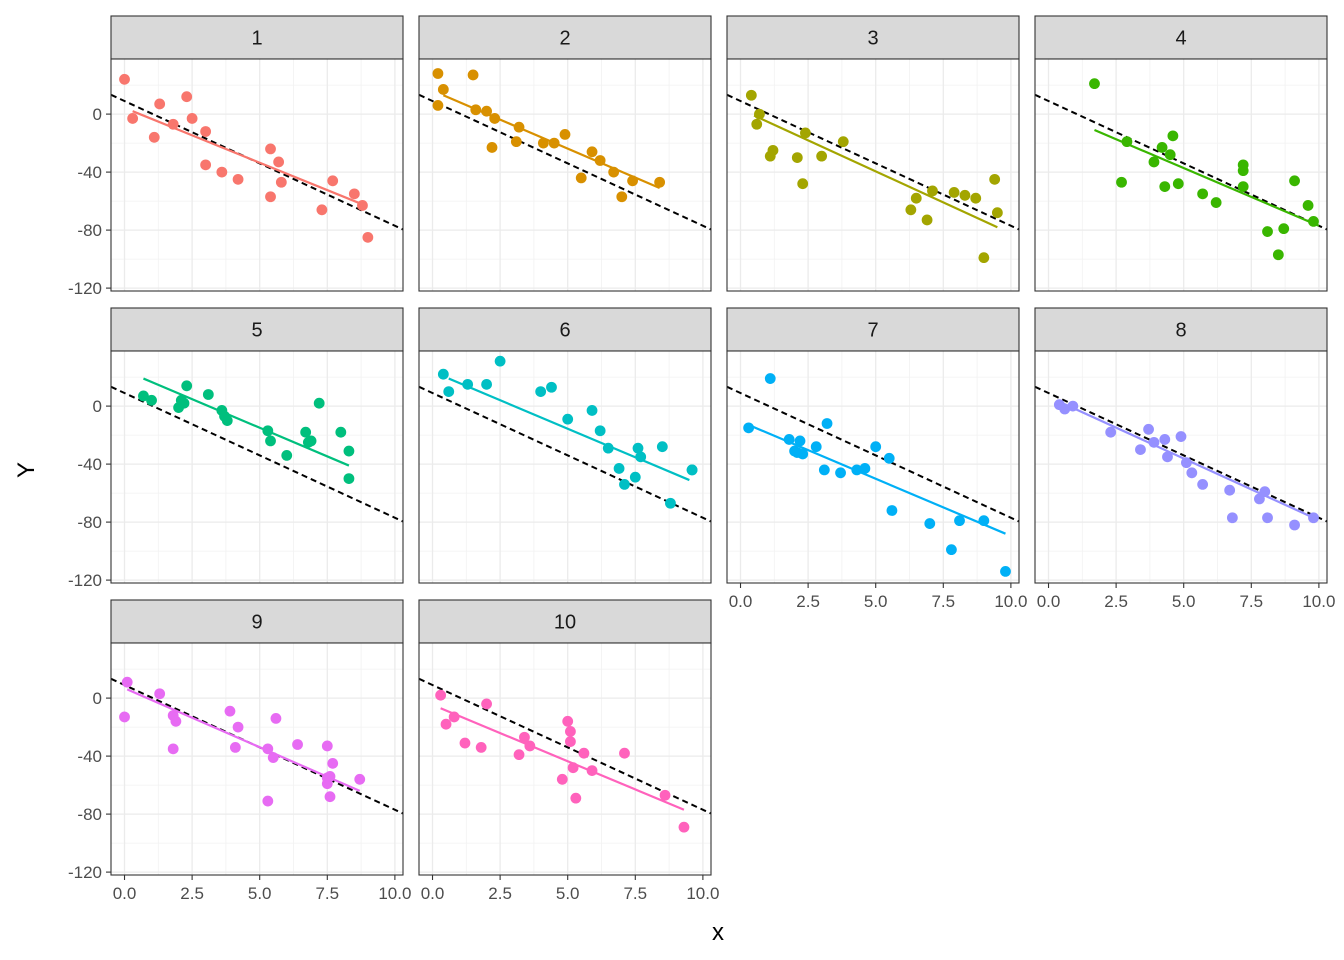 The height and width of the screenshot is (960, 1344). What do you see at coordinates (564, 39) in the screenshot?
I see `strip-label: 2` at bounding box center [564, 39].